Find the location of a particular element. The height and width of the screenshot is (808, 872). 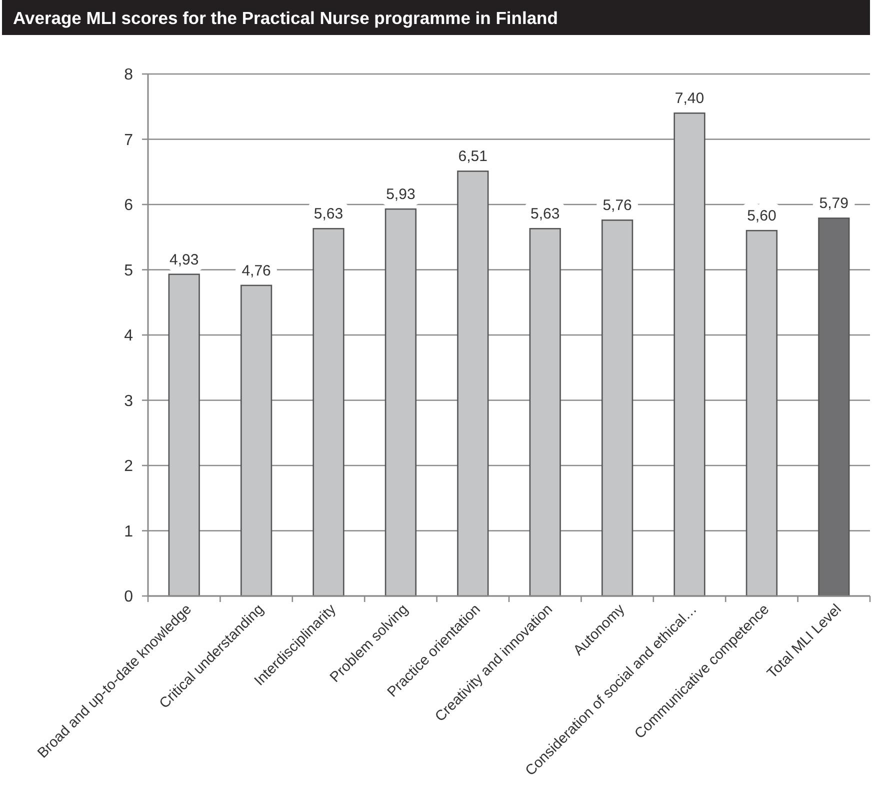

y-tick-label: 3 is located at coordinates (129, 401).